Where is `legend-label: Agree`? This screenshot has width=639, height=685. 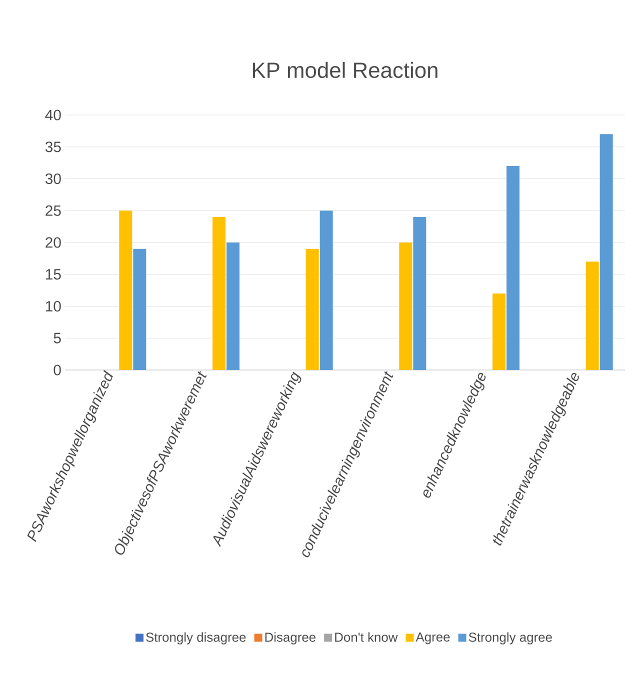
legend-label: Agree is located at coordinates (433, 638).